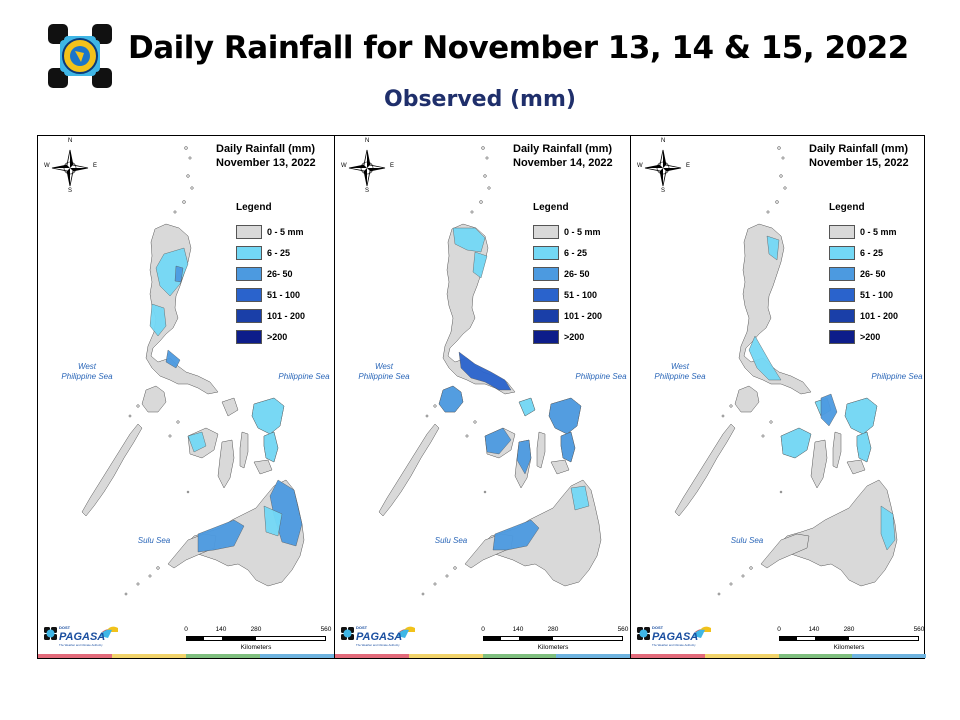  What do you see at coordinates (221, 629) in the screenshot?
I see `scale-tick-label: 140` at bounding box center [221, 629].